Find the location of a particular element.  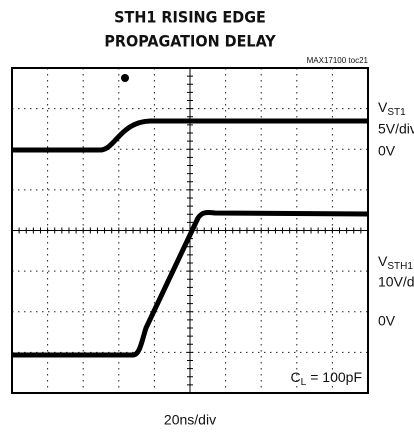

channel-scale: 5V/div is located at coordinates (396, 129).